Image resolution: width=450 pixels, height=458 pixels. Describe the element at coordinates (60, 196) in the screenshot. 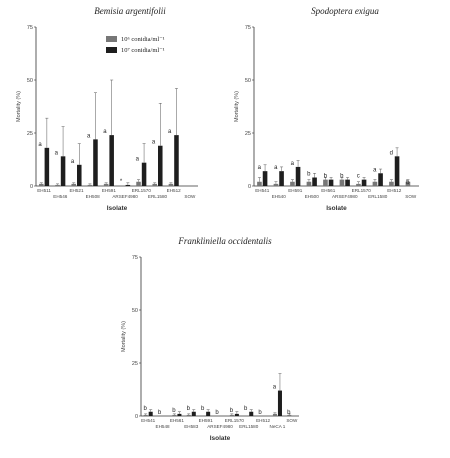

I see `x-tick-label: EH546` at that location.